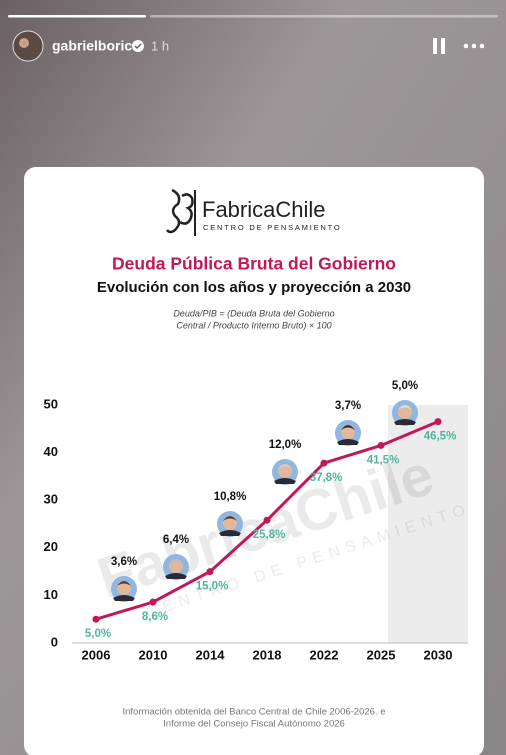 The height and width of the screenshot is (755, 506). I want to click on projection-area, so click(428, 524).